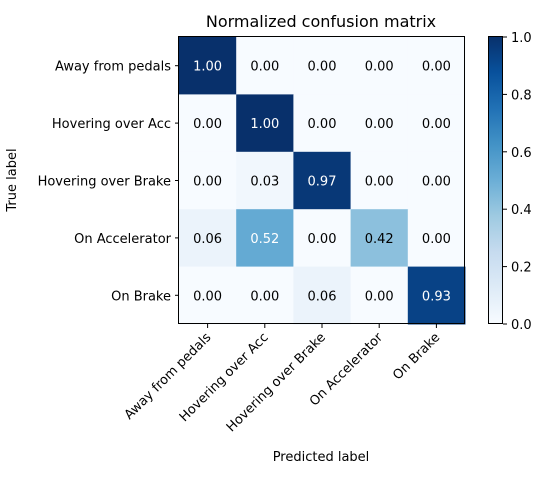  Describe the element at coordinates (521, 38) in the screenshot. I see `colorbar-tick-label: 1.0` at that location.